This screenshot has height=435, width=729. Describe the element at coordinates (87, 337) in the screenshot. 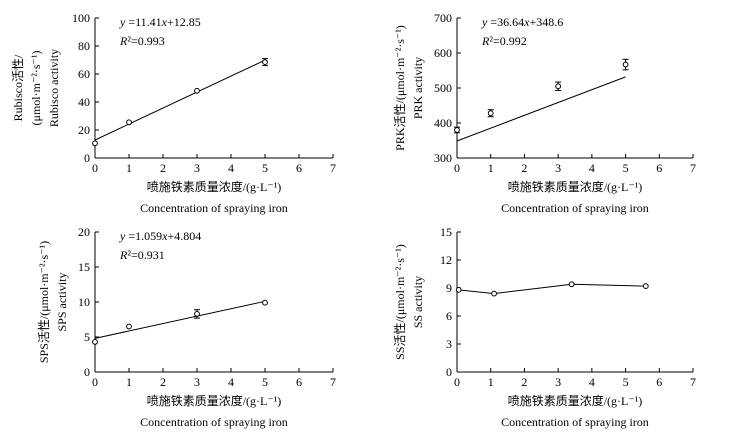

I see `y-tick-label: 5` at that location.